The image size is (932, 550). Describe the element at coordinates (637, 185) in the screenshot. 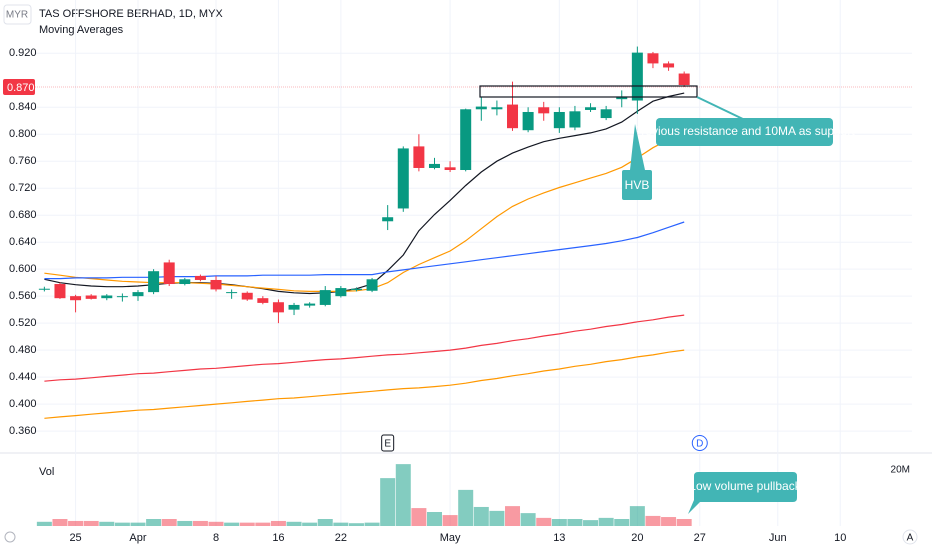

I see `callout-text: HVB` at that location.